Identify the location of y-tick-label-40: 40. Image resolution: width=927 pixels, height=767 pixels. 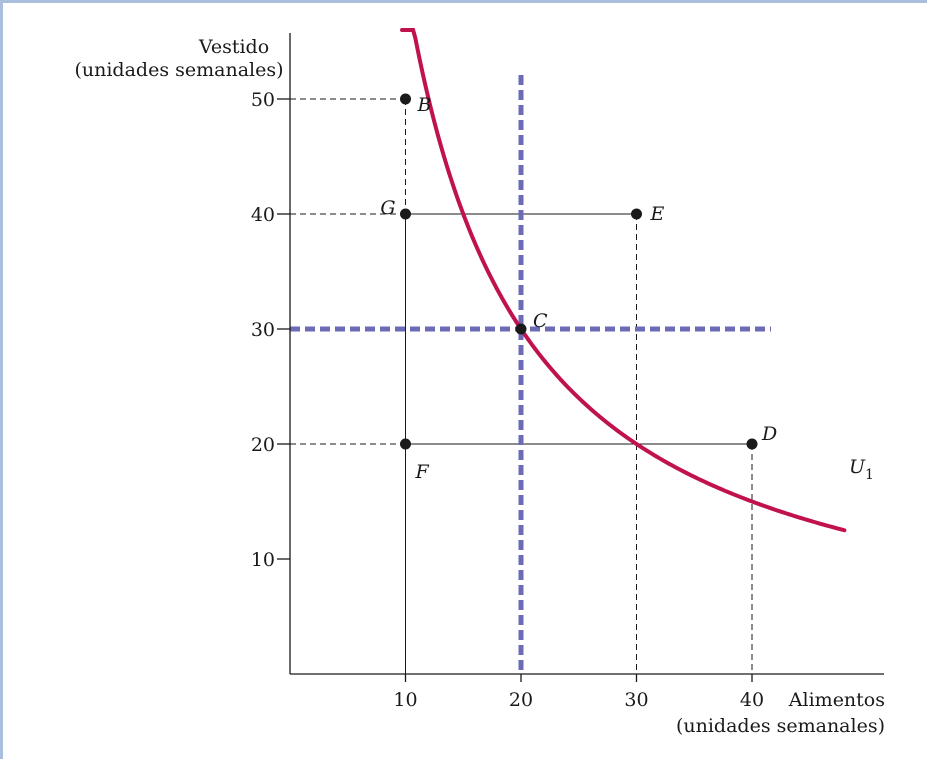
(263, 215).